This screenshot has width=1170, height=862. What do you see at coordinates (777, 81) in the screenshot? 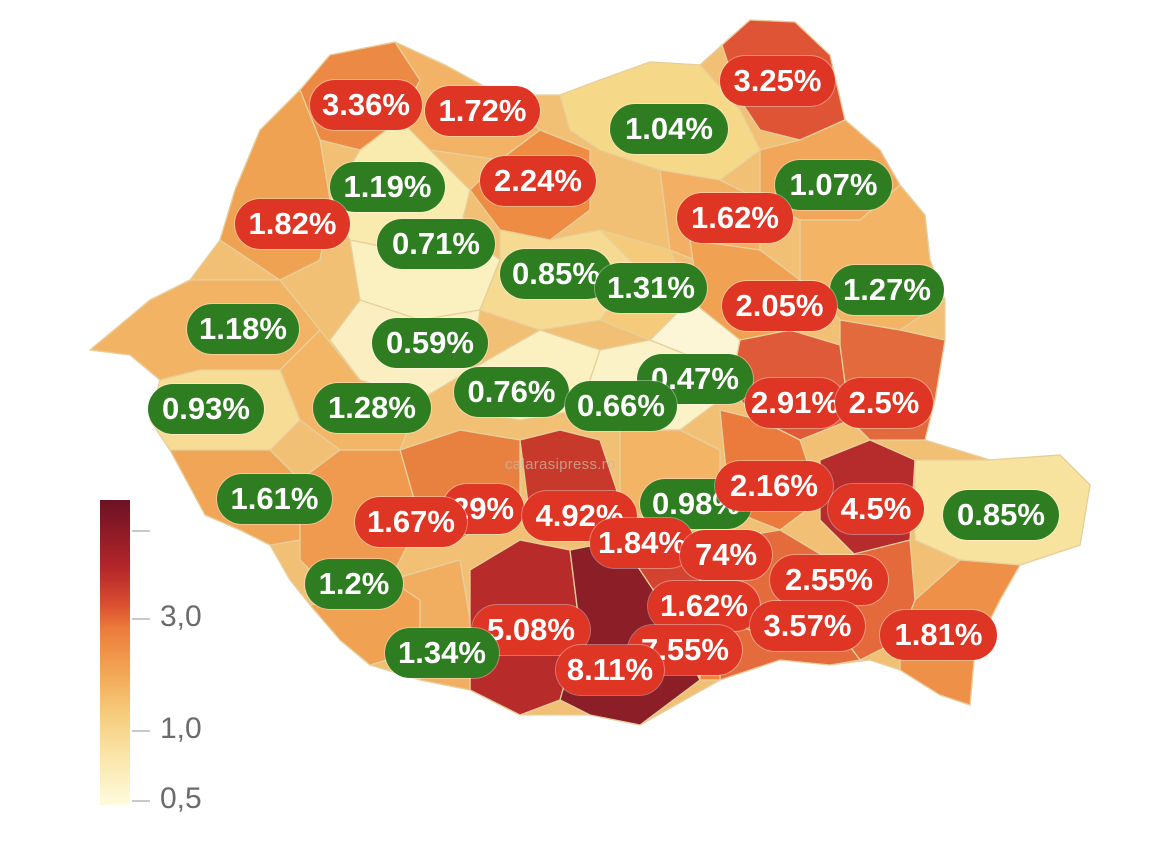
I see `county-value-label: 3.25%` at bounding box center [777, 81].